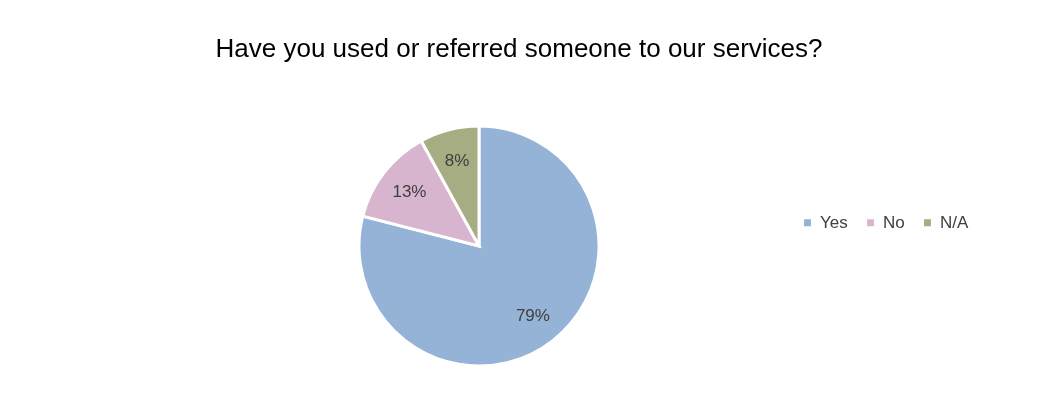  I want to click on pie-slice, so click(479, 246).